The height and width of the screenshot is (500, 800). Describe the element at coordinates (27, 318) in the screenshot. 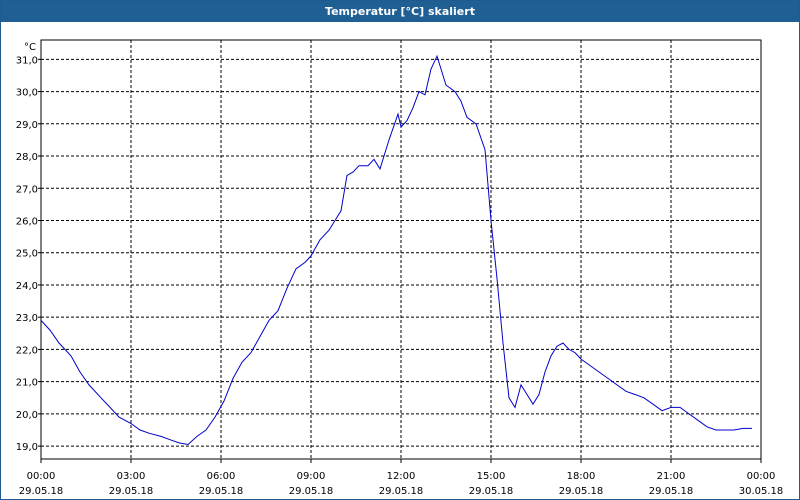

I see `y-tick-label: 23,0` at that location.